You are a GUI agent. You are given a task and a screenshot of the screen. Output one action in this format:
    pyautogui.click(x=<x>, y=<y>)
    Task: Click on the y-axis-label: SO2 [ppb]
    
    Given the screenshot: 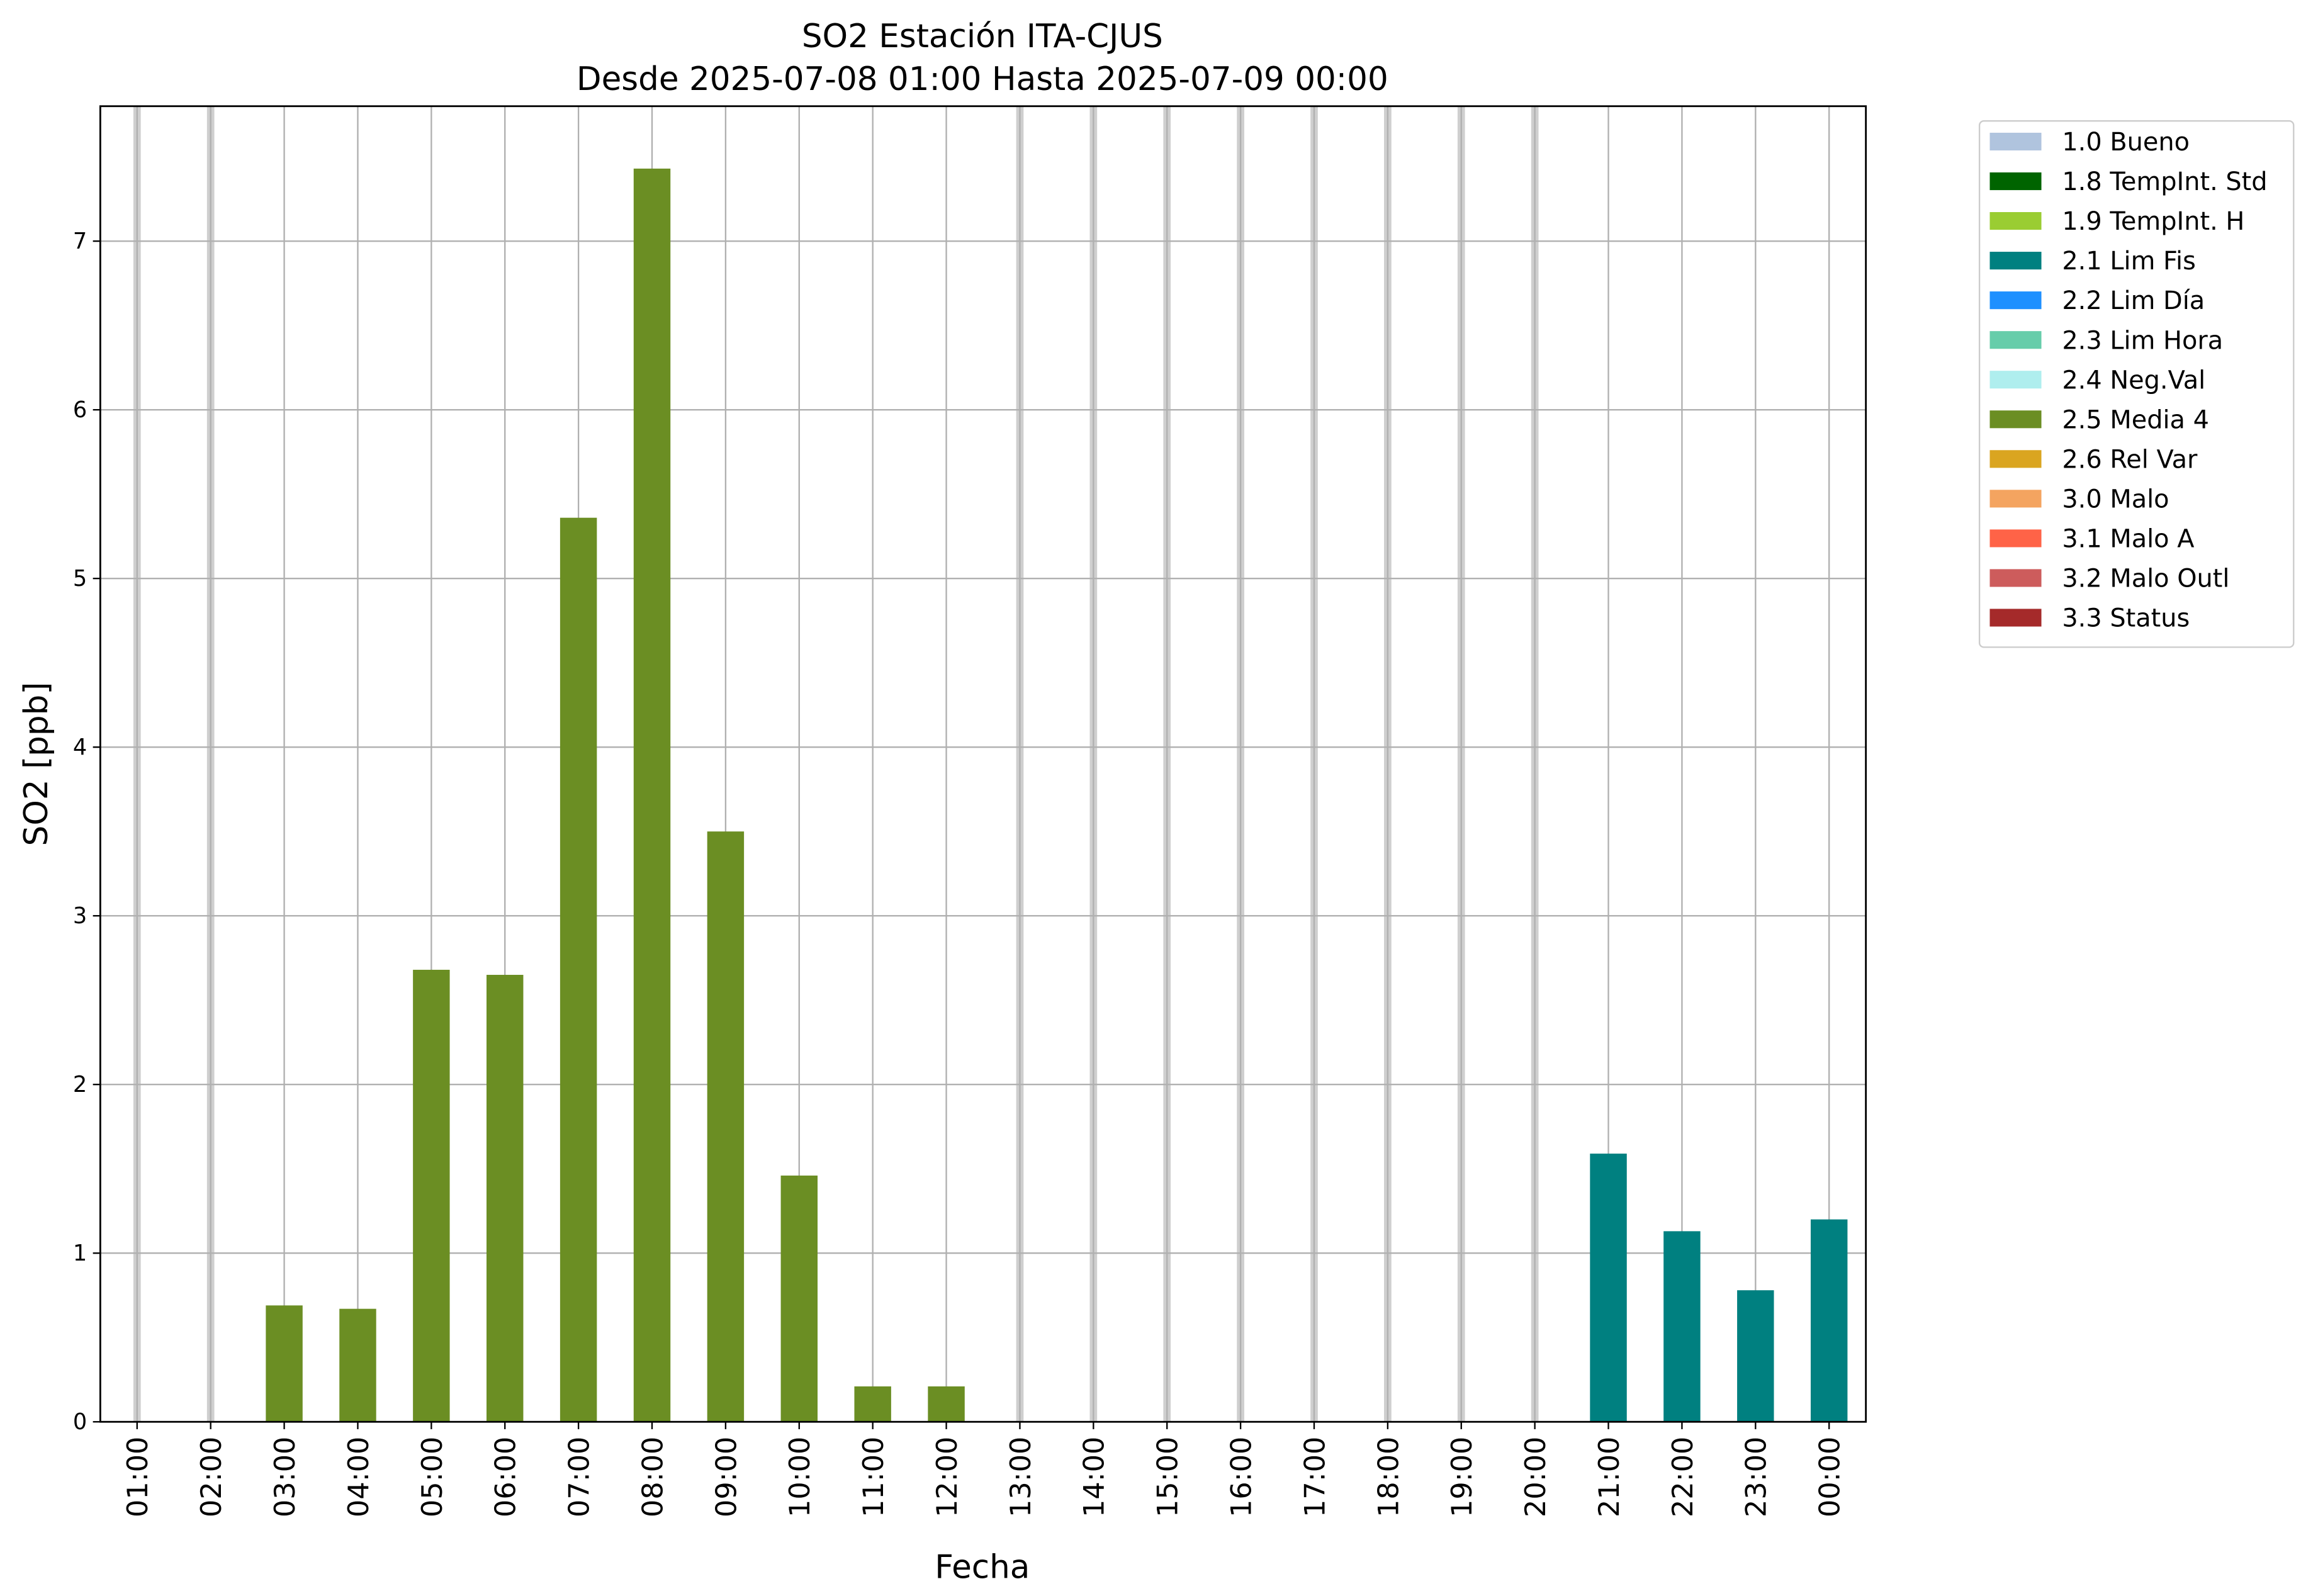 What is the action you would take?
    pyautogui.click(x=37, y=764)
    